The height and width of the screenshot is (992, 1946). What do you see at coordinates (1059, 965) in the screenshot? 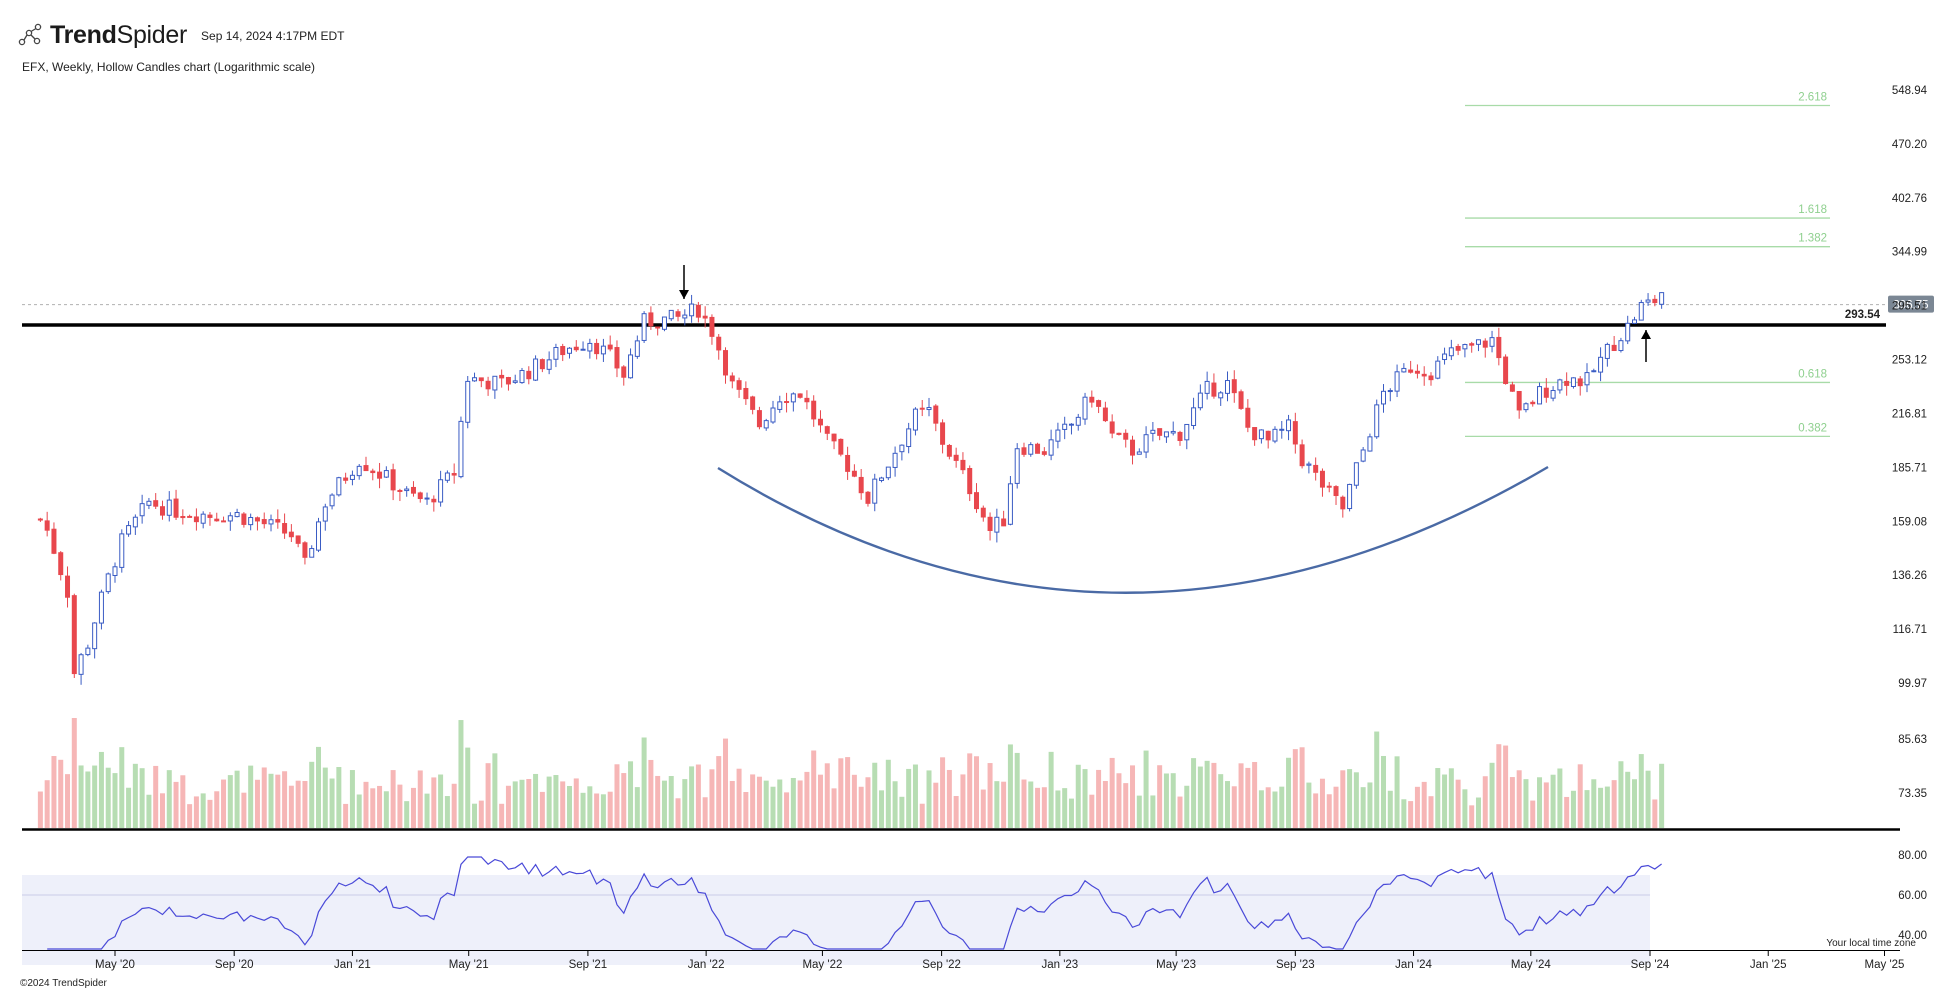
I see `time-tick-label: Jan '23` at bounding box center [1059, 965].